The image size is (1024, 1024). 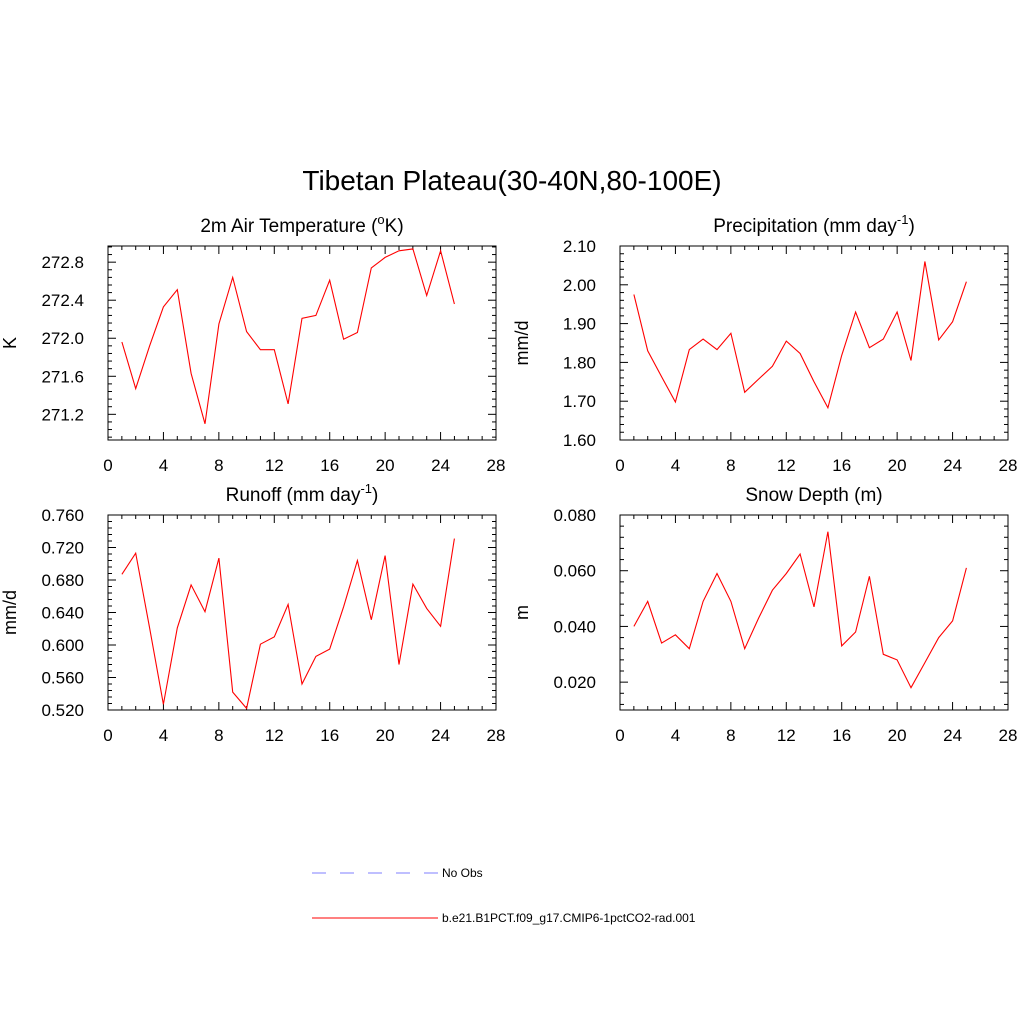 What do you see at coordinates (62, 710) in the screenshot?
I see `y-tick-label: 0.520` at bounding box center [62, 710].